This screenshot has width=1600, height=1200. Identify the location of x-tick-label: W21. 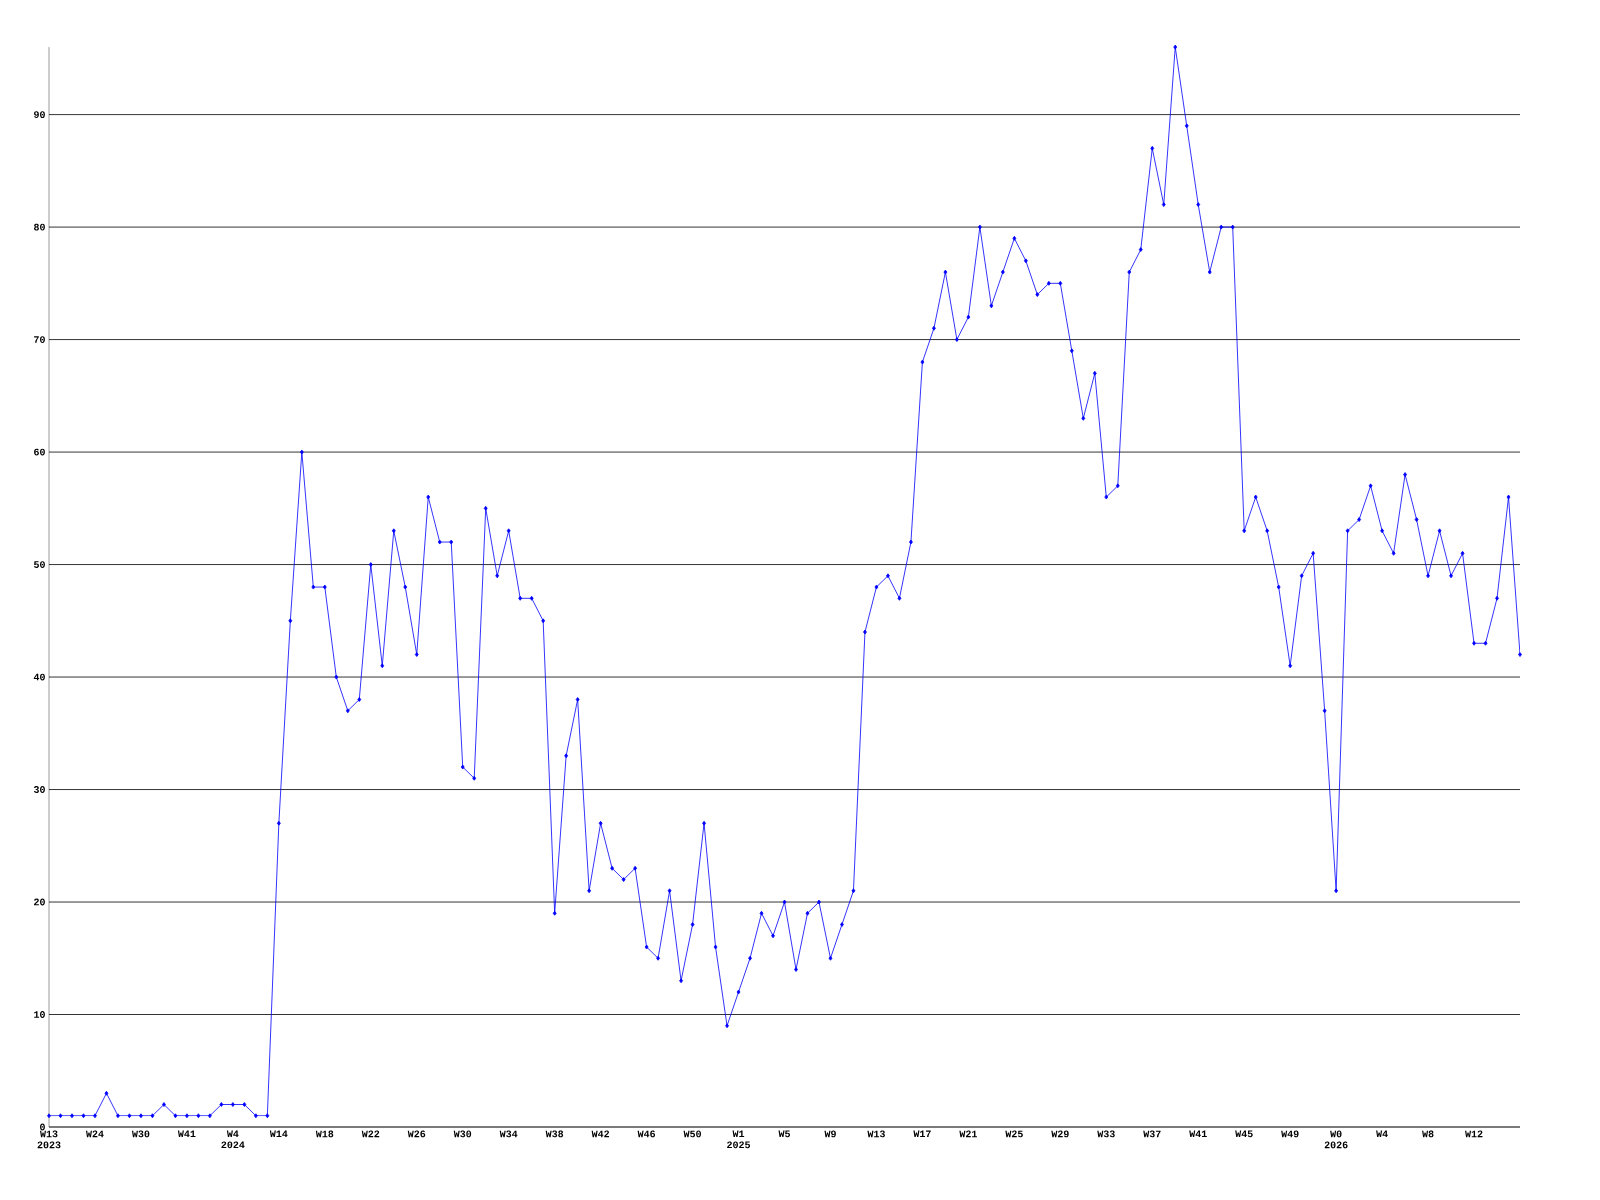
(968, 1134).